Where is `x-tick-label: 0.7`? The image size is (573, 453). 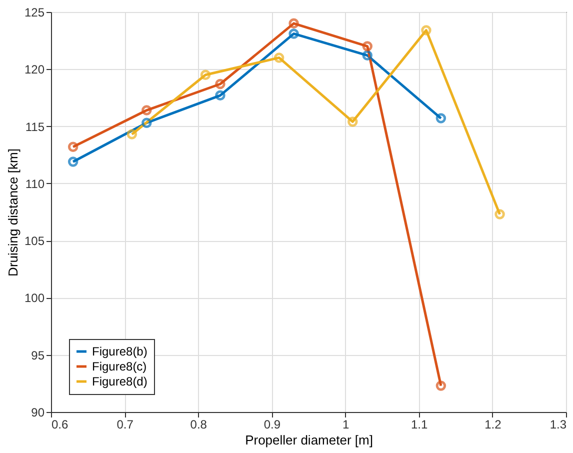 x-tick-label: 0.7 is located at coordinates (125, 425).